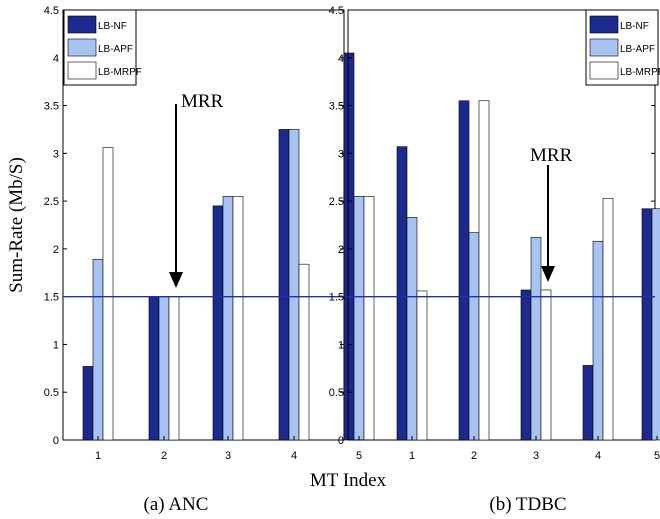 This screenshot has width=660, height=519. What do you see at coordinates (369, 318) in the screenshot?
I see `bar-lb-mrpf-mt5` at bounding box center [369, 318].